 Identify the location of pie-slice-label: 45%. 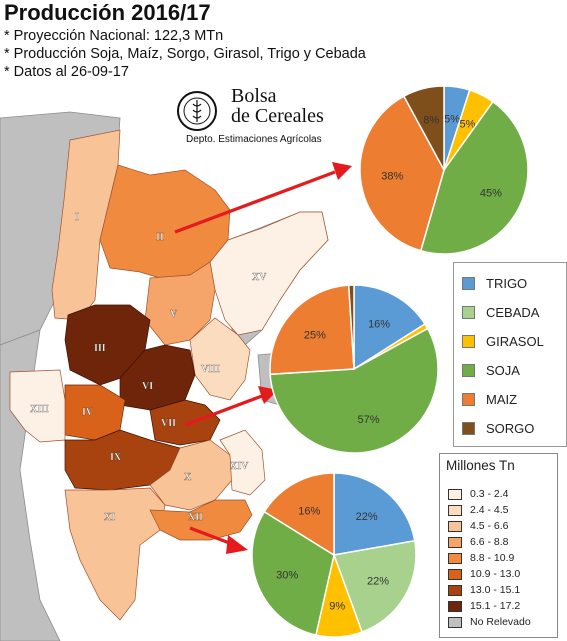
(491, 194).